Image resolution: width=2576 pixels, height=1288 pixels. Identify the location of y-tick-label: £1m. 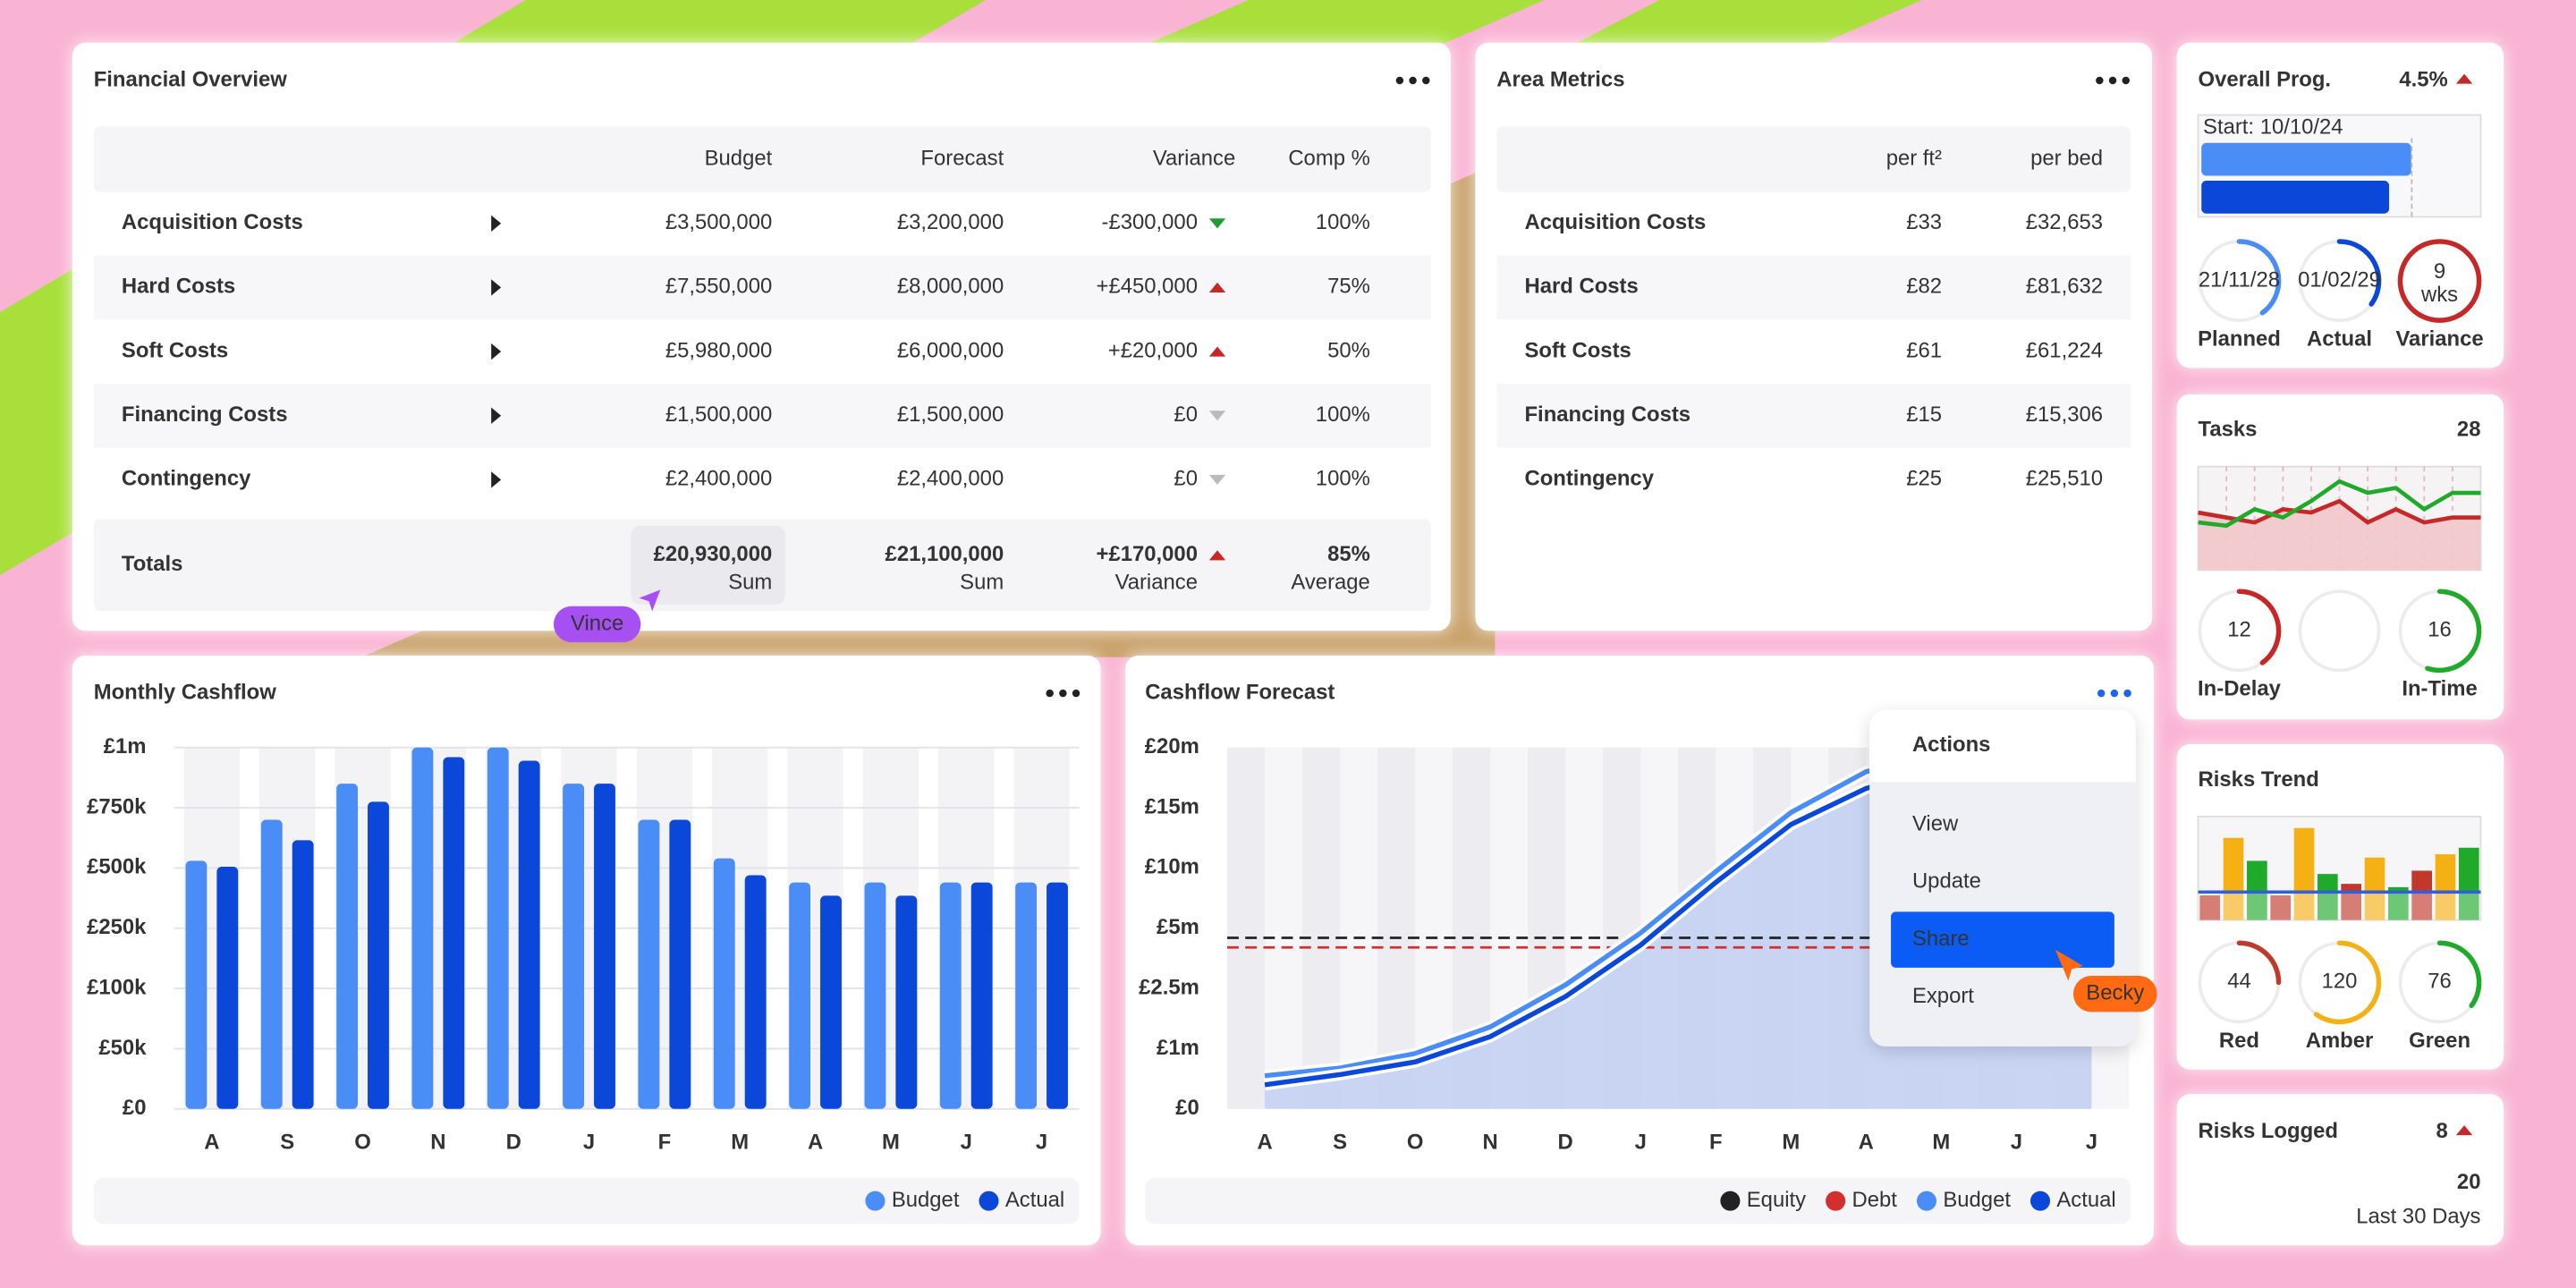
(125, 746).